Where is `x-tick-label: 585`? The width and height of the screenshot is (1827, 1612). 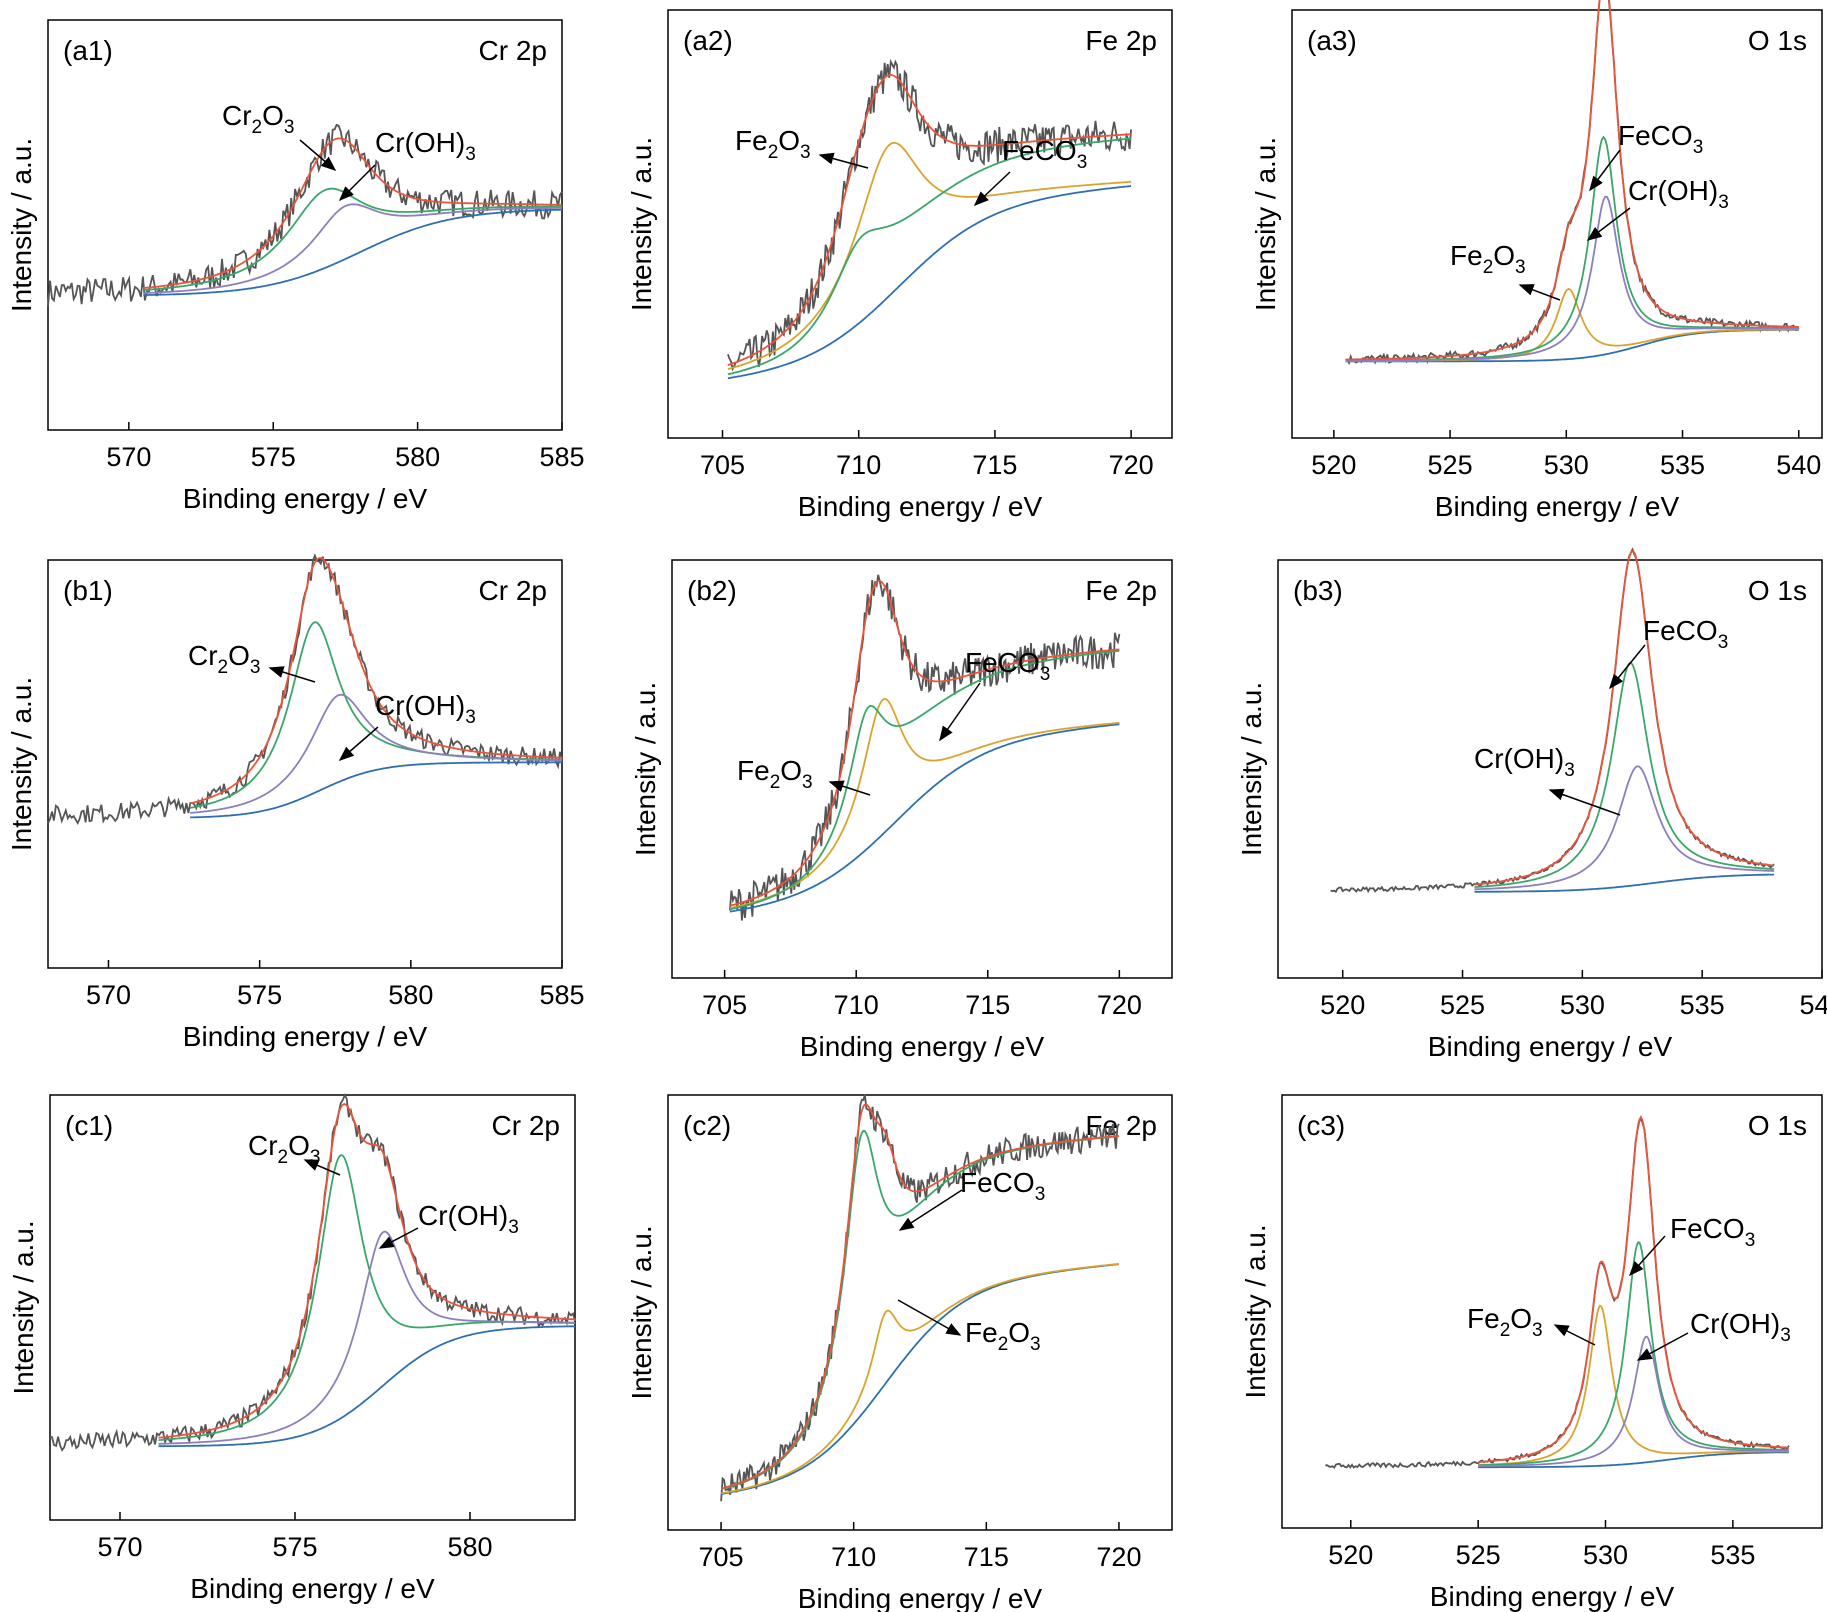
x-tick-label: 585 is located at coordinates (561, 995).